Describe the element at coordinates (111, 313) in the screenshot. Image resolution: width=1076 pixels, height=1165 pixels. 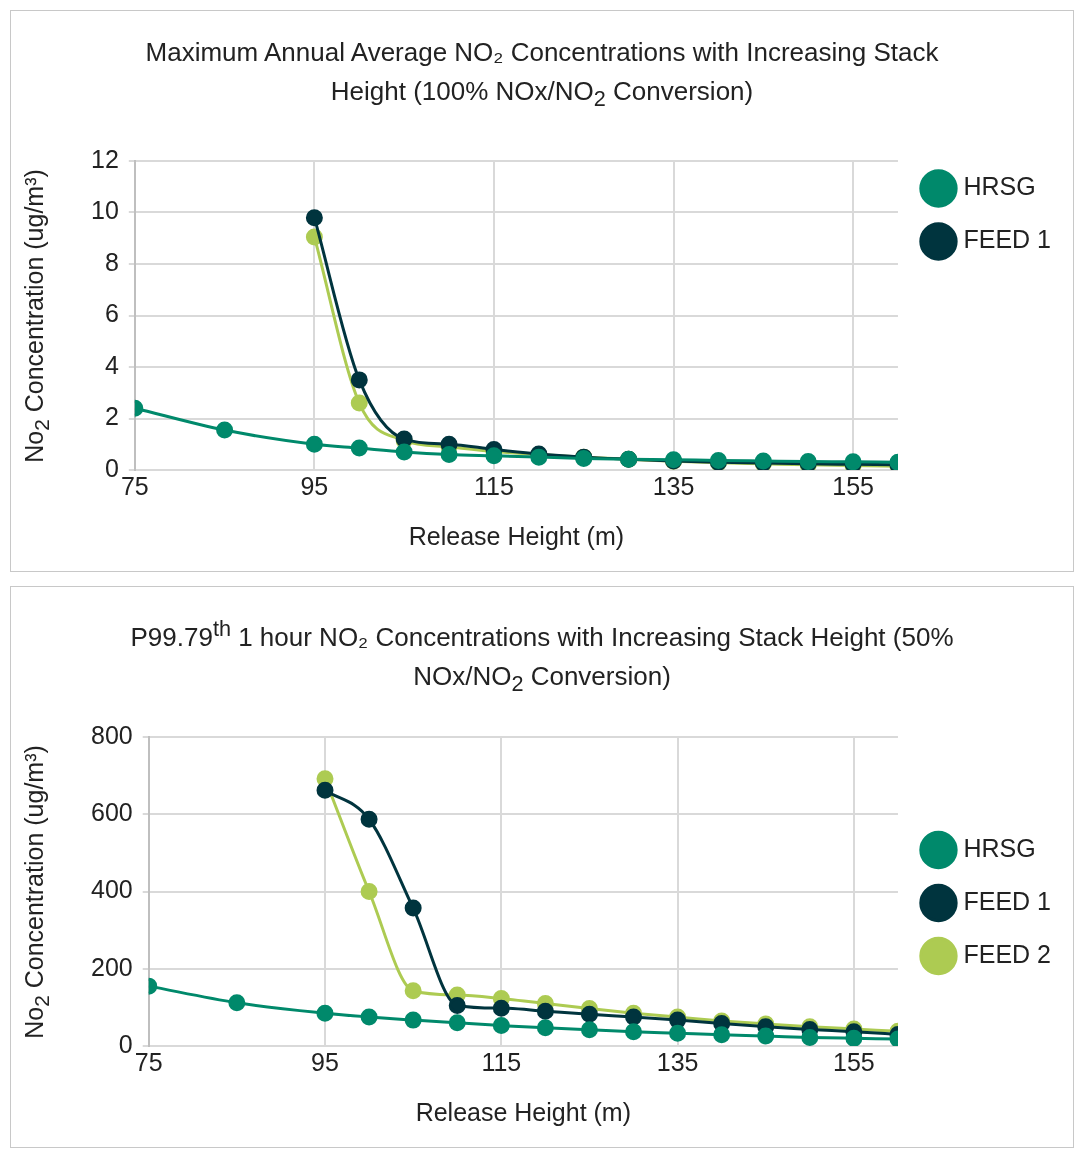
I see `y-tick-label: 6` at that location.